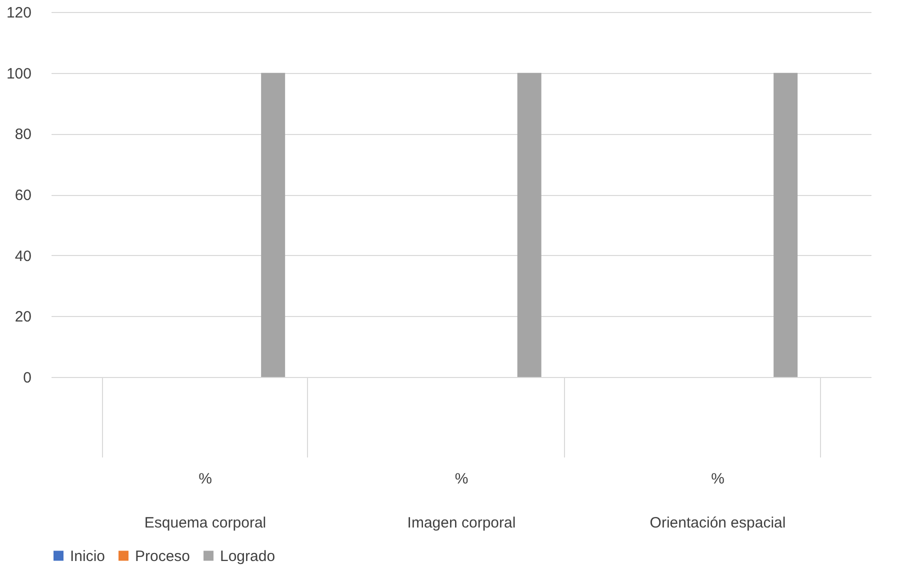 The height and width of the screenshot is (568, 924). I want to click on y-tick-label: 40, so click(23, 256).